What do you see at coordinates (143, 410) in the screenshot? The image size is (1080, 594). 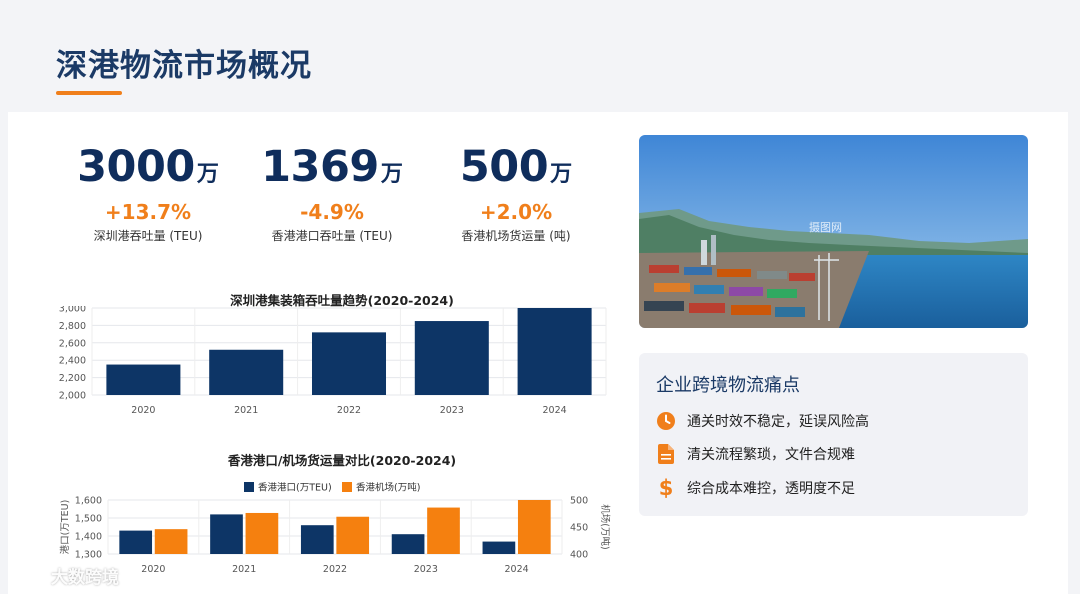 I see `chart1-x-tick-label: 2020` at bounding box center [143, 410].